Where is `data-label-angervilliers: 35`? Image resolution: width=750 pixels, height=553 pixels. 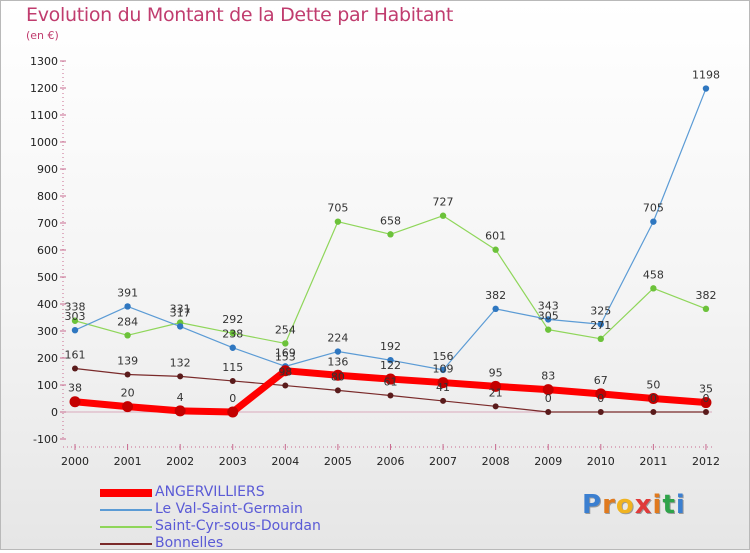 data-label-angervilliers: 35 is located at coordinates (706, 389).